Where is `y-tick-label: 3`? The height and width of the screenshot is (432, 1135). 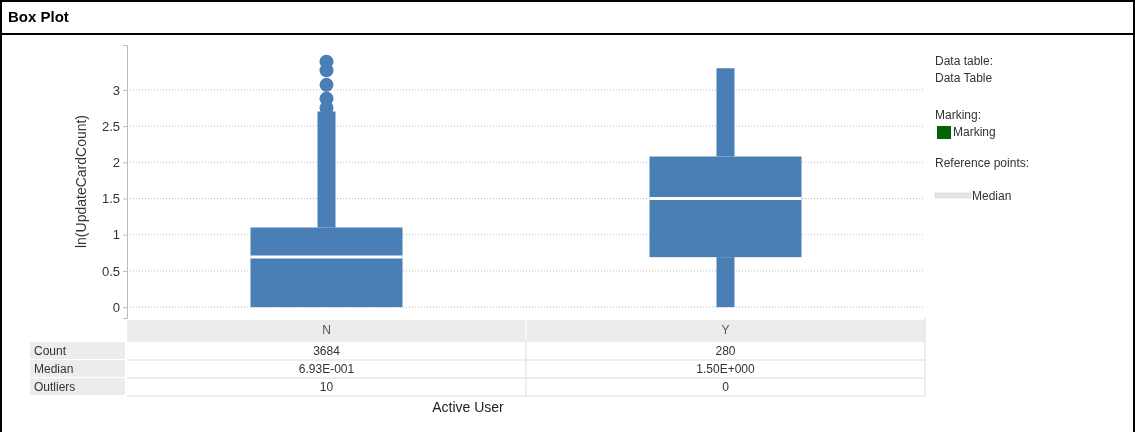
y-tick-label: 3 is located at coordinates (116, 90).